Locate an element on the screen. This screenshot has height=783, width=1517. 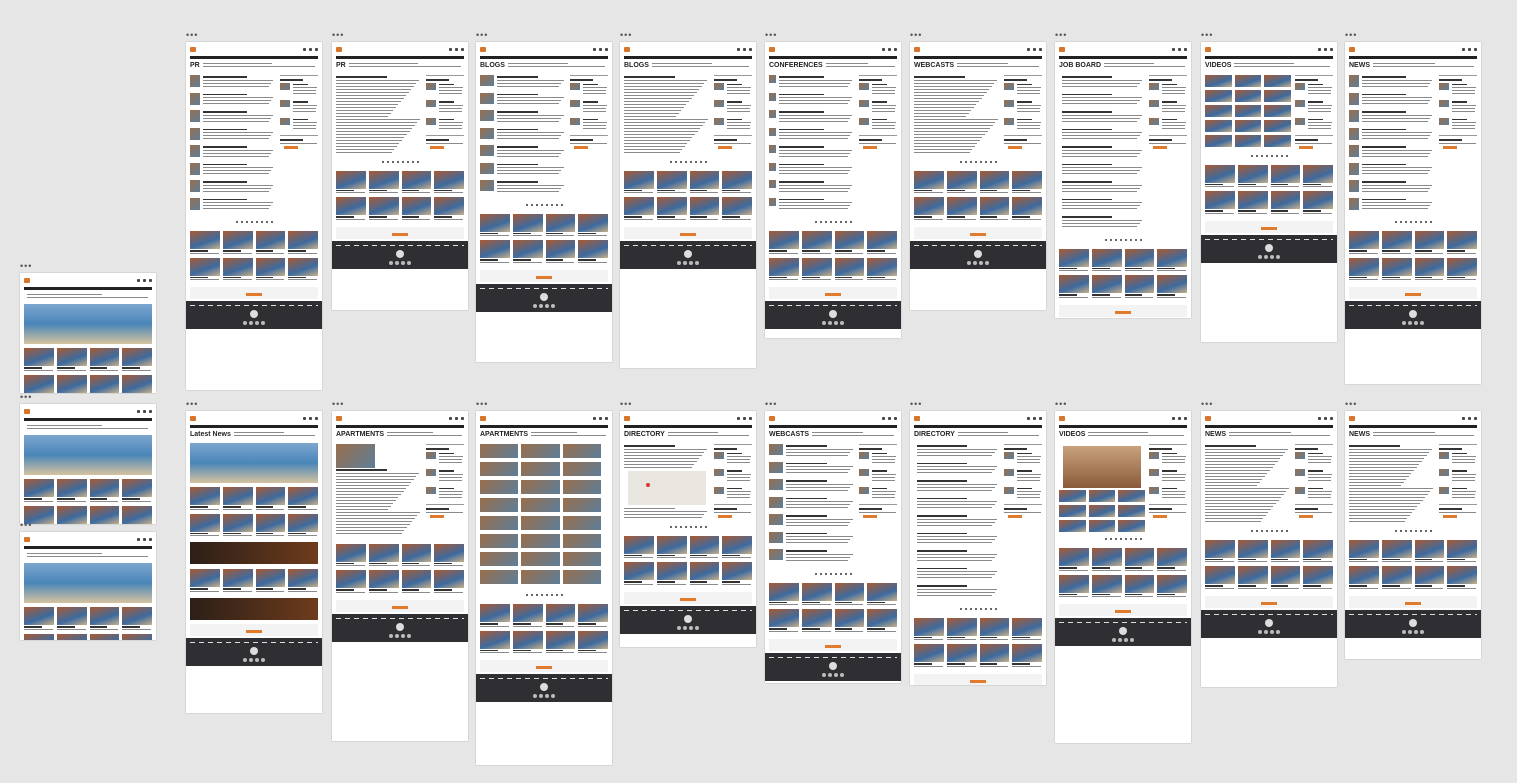
artboard-webcasts-list: WEBCASTS is located at coordinates (833, 547).